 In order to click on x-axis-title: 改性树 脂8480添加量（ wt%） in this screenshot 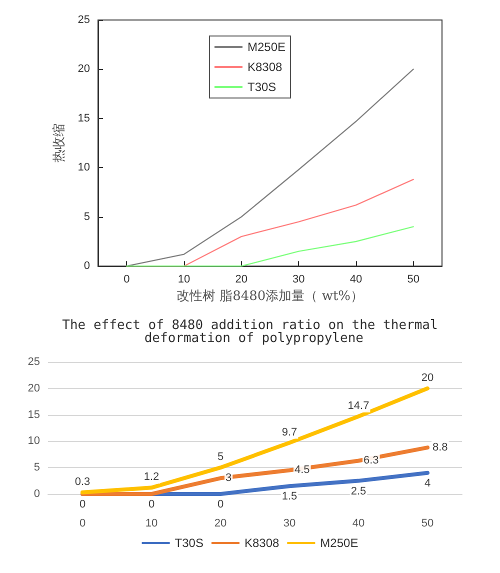, I will do `click(270, 296)`.